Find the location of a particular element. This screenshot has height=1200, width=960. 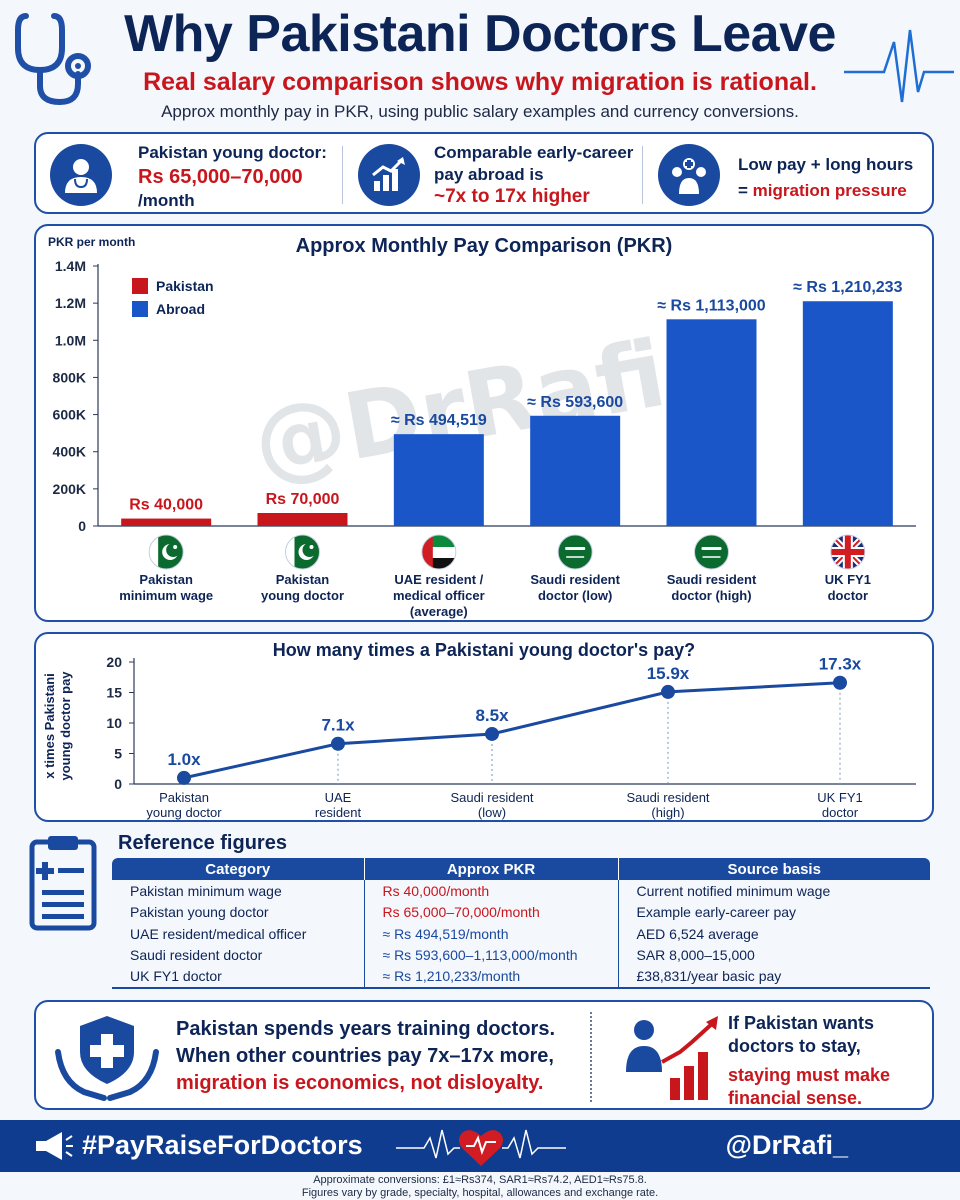

y-axis-label: x times Pakistani is located at coordinates (49, 726).